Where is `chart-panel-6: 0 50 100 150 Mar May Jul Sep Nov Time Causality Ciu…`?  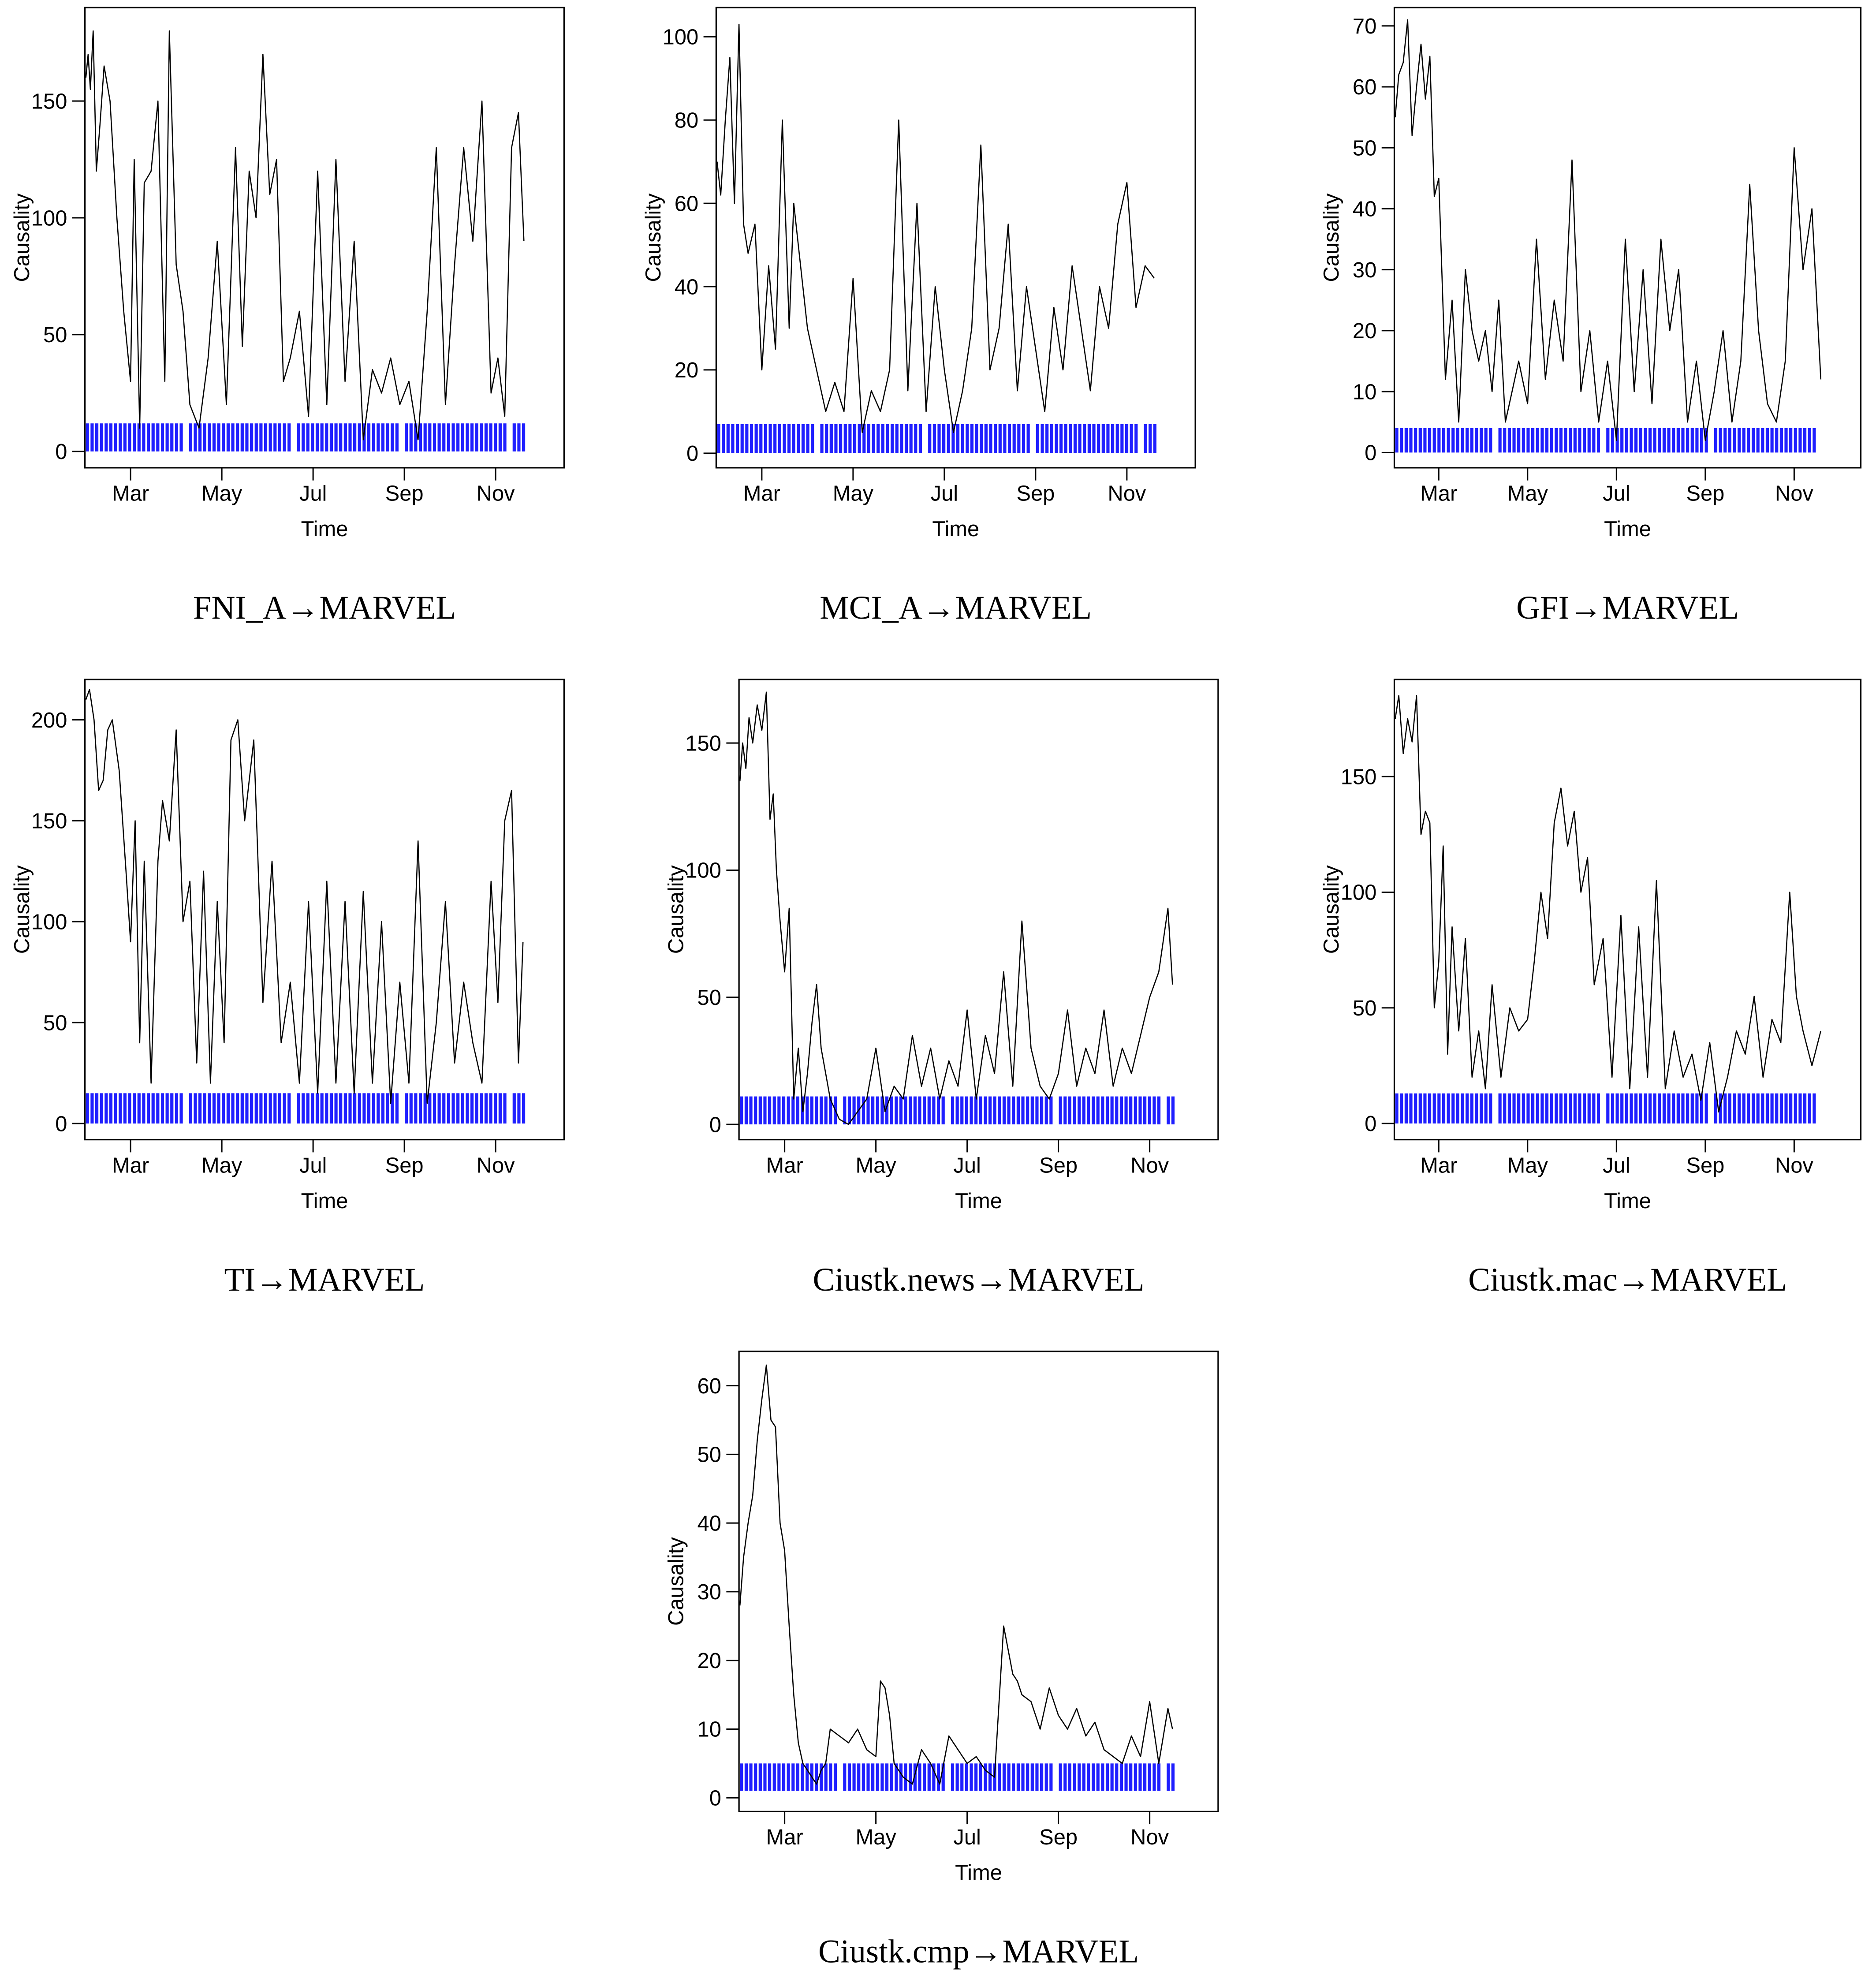
chart-panel-6: 0 50 100 150 Mar May Jul Sep Nov Time Causality Ciu… is located at coordinates (1591, 988).